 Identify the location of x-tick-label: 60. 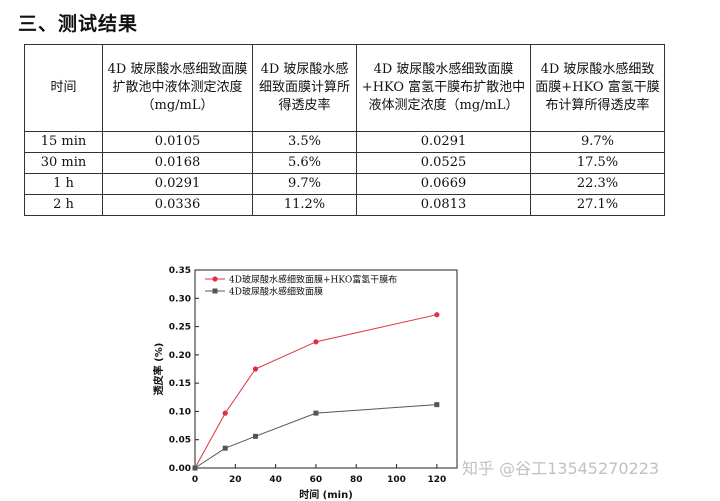
(316, 480).